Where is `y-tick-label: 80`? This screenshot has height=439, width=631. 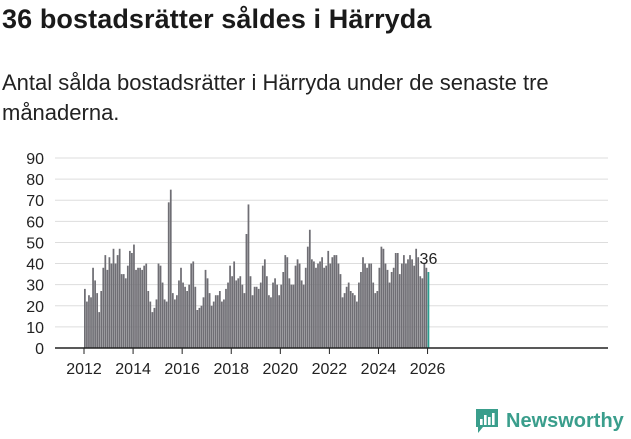 y-tick-label: 80 is located at coordinates (35, 180).